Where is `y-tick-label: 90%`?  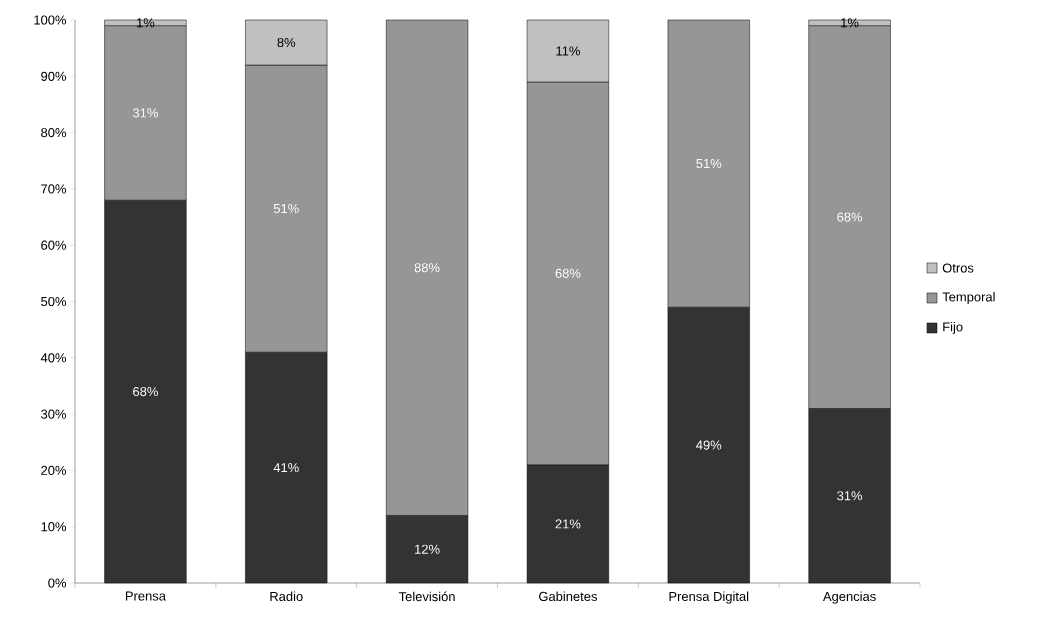
y-tick-label: 90% is located at coordinates (54, 76).